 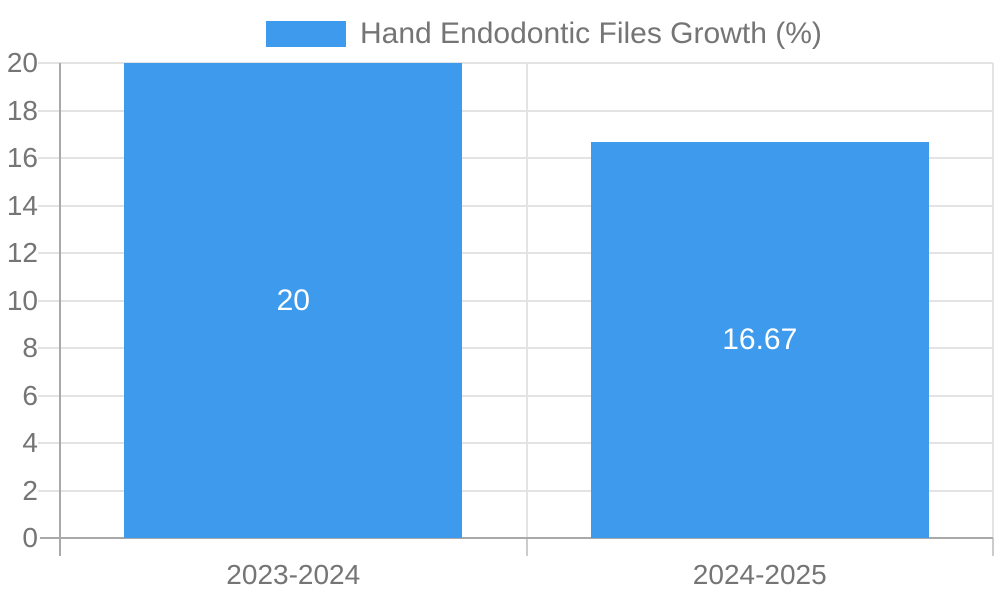 I want to click on y-axis-tick-label: 14, so click(x=22, y=205).